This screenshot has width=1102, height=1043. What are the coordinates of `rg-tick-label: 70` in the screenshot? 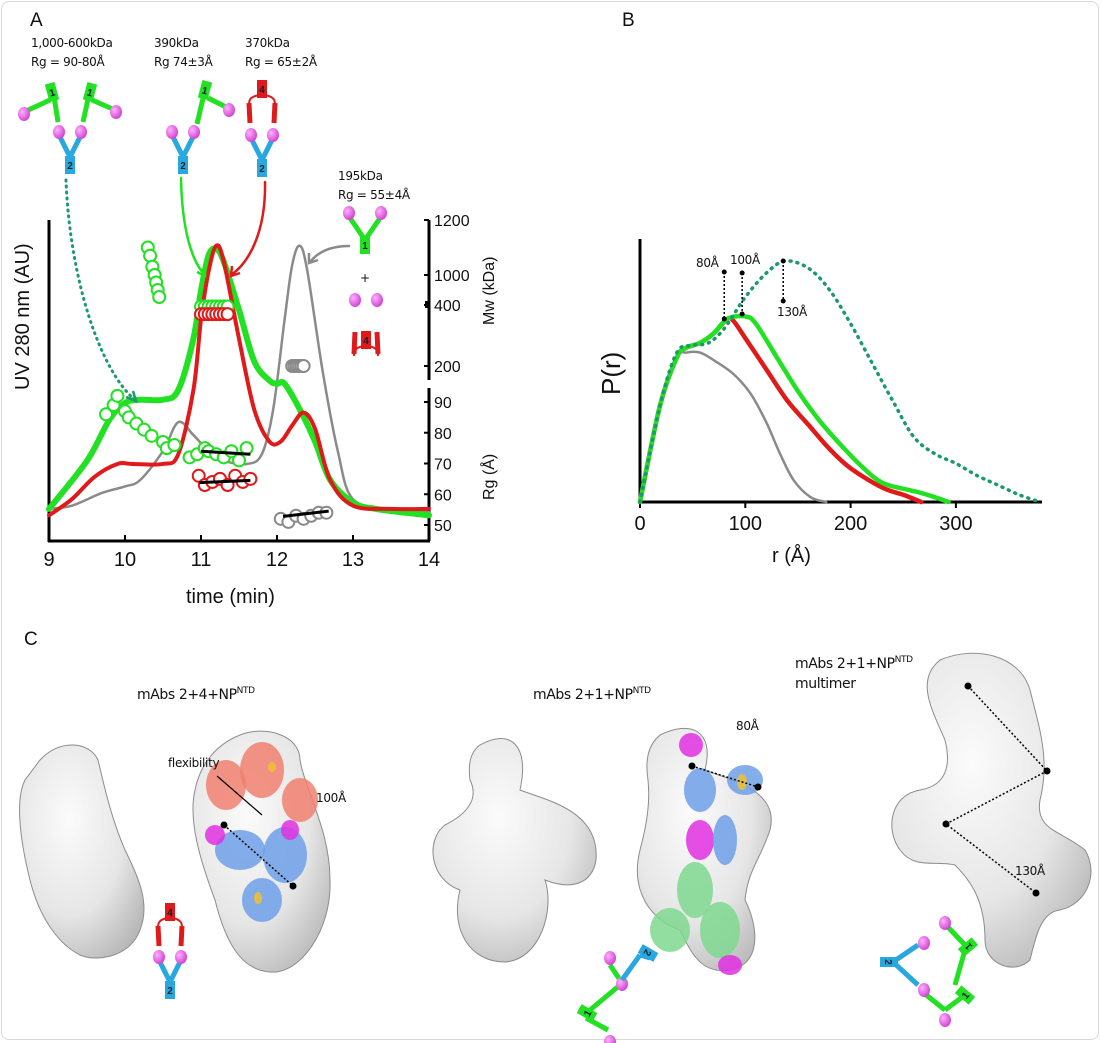 It's located at (443, 465).